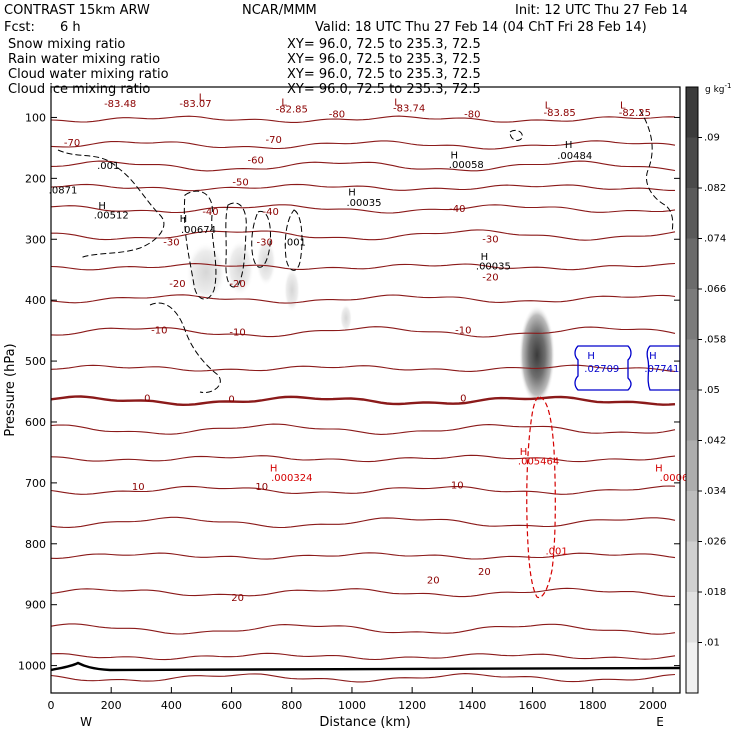 Image resolution: width=740 pixels, height=740 pixels. What do you see at coordinates (715, 239) in the screenshot?
I see `colorbar-tick-label: .074` at bounding box center [715, 239].